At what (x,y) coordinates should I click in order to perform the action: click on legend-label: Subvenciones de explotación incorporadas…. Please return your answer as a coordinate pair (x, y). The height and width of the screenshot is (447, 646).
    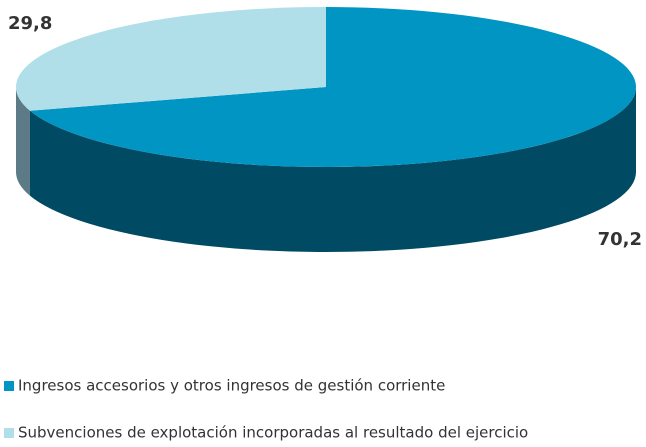
    Looking at the image, I should click on (273, 433).